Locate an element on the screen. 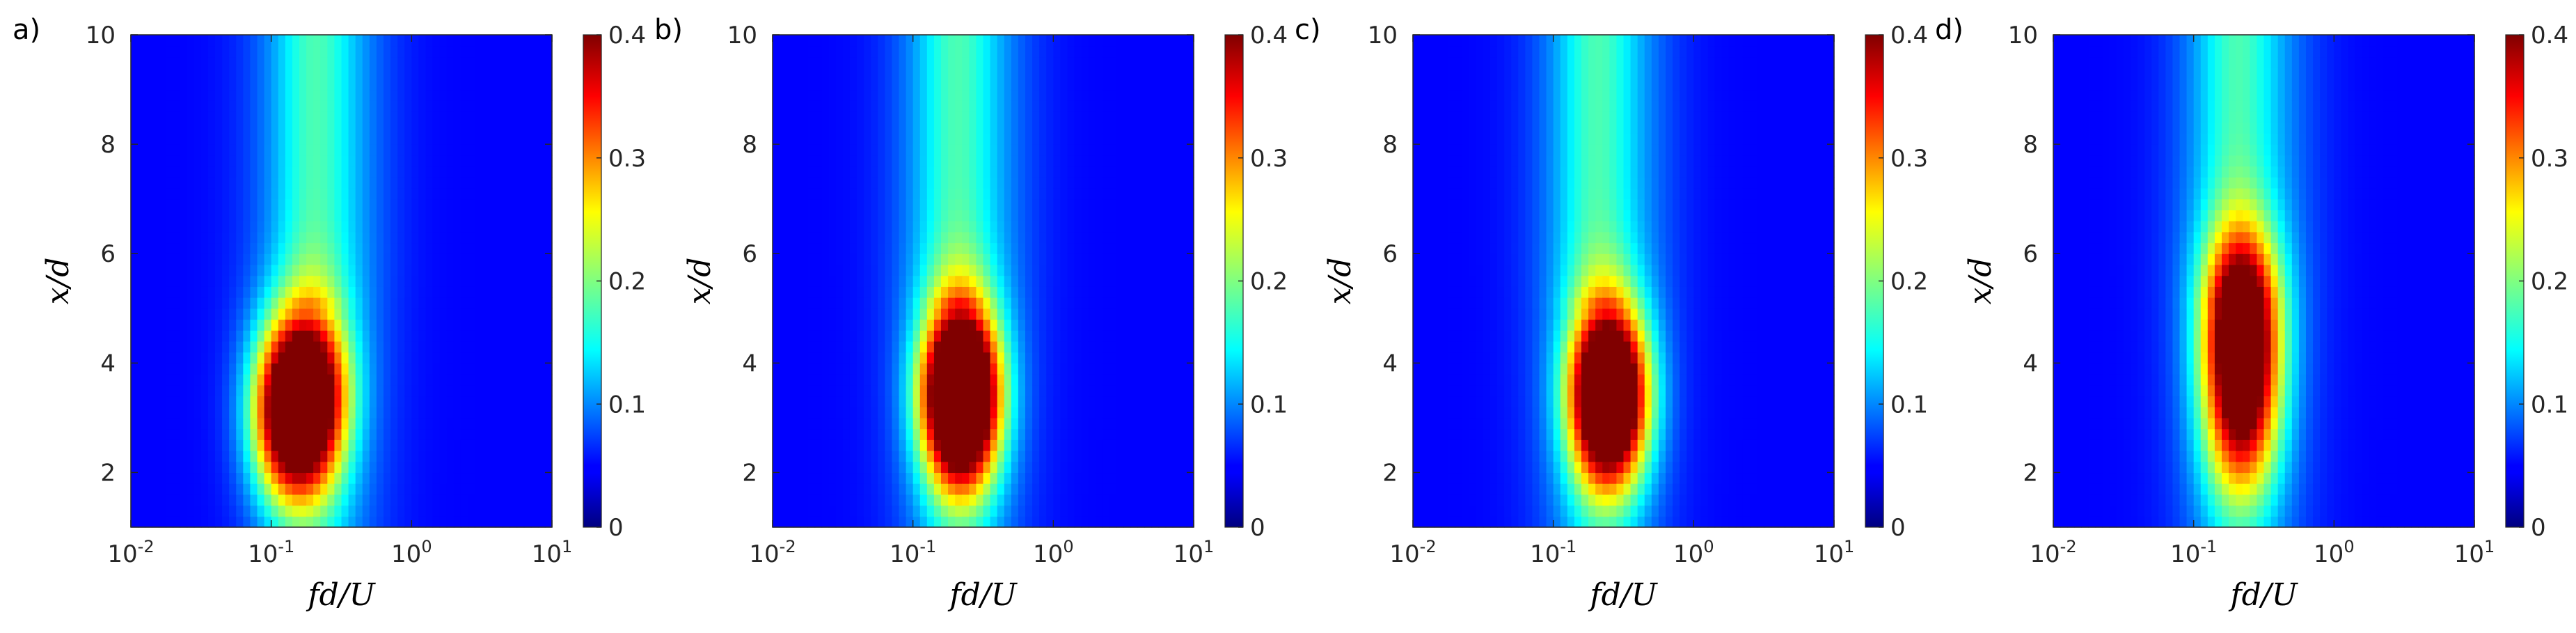  colorbar-tick-label: 0.4 is located at coordinates (627, 35).